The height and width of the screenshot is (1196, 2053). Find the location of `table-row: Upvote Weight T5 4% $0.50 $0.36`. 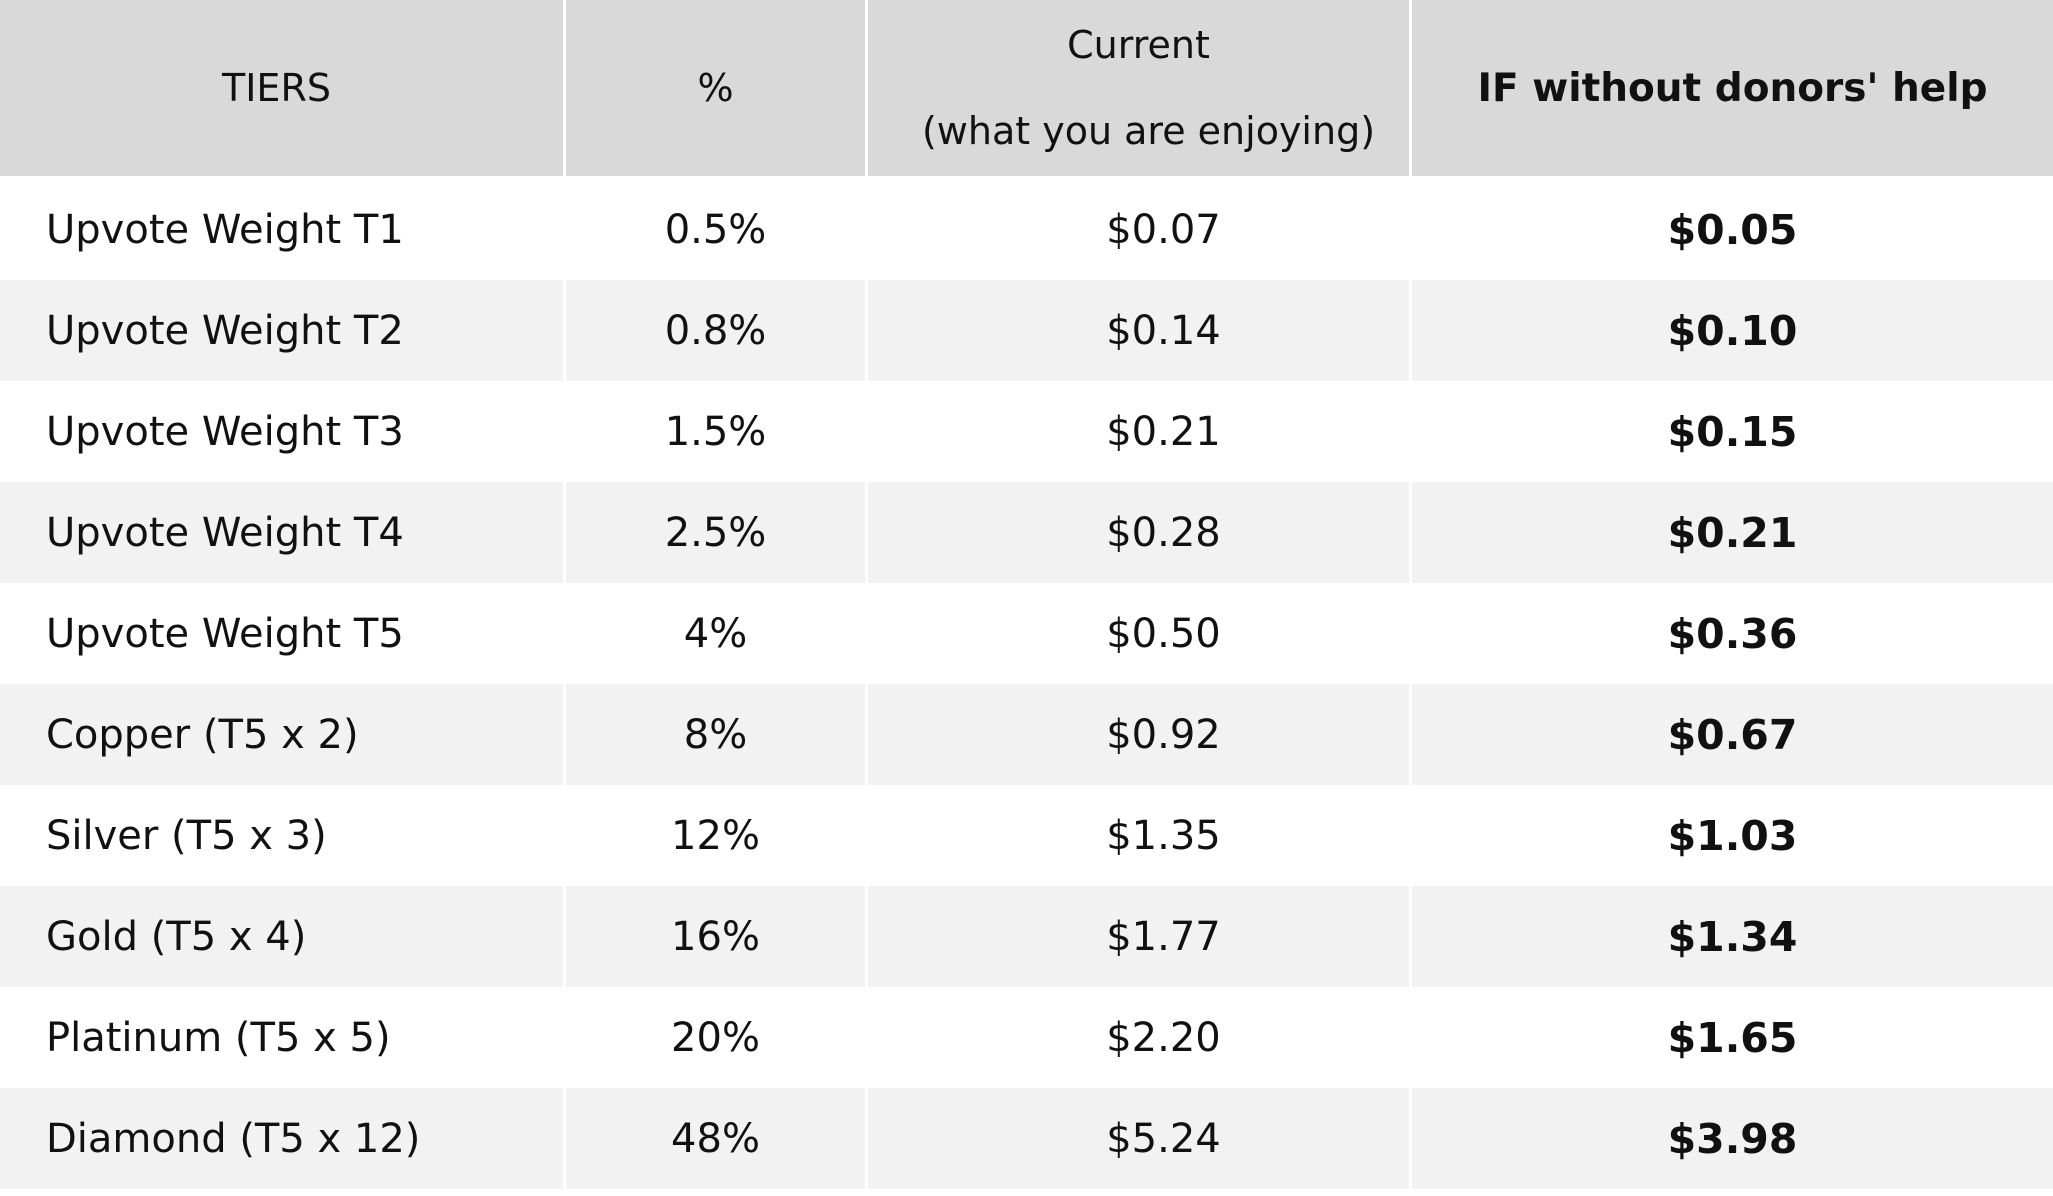

table-row: Upvote Weight T5 4% $0.50 $0.36 is located at coordinates (1026, 633).